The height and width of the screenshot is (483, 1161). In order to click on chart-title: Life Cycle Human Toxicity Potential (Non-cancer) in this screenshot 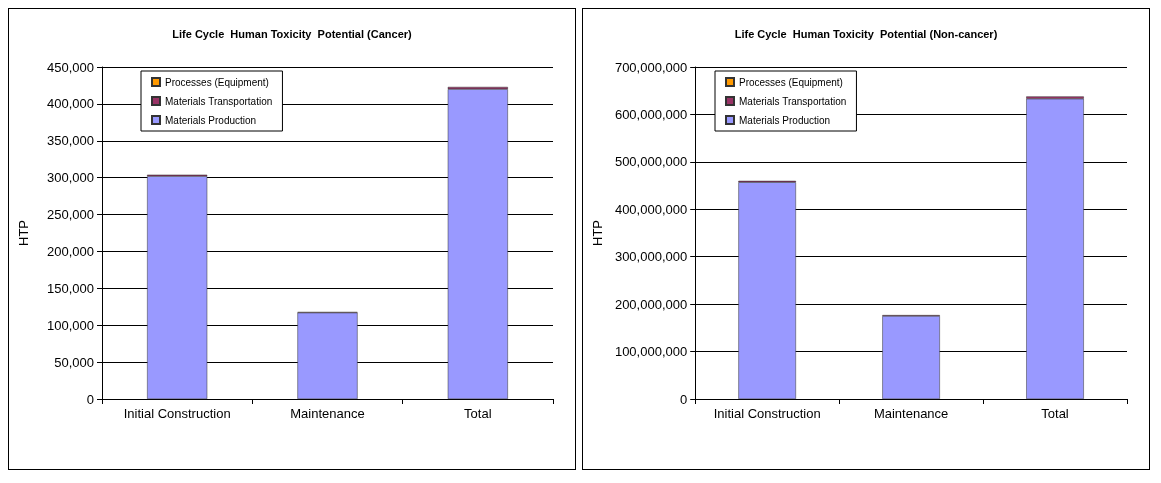, I will do `click(866, 33)`.